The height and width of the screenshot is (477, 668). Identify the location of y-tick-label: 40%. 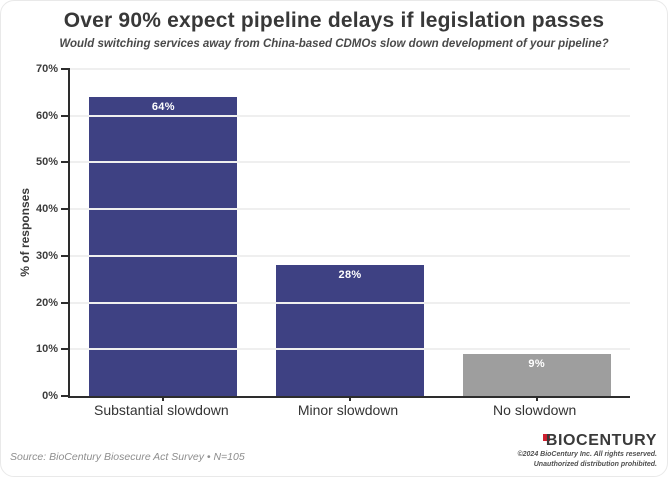
(46, 209).